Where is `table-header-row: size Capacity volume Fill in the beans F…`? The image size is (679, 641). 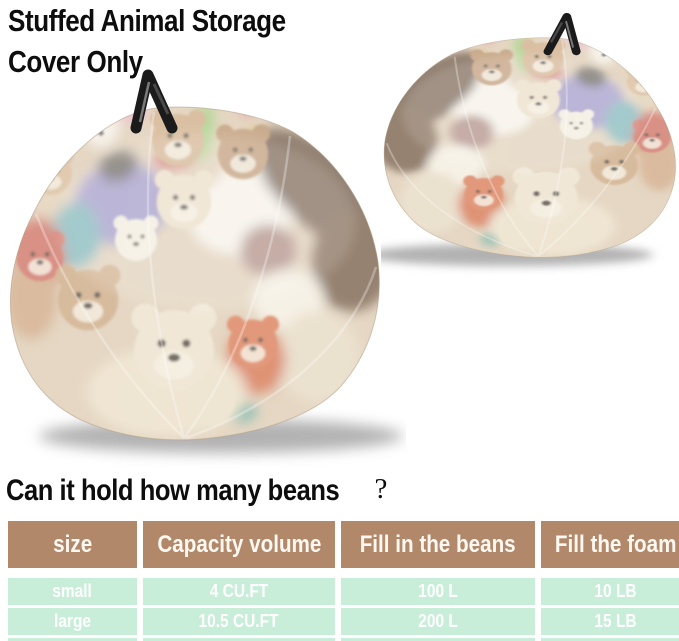 table-header-row: size Capacity volume Fill in the beans F… is located at coordinates (343, 544).